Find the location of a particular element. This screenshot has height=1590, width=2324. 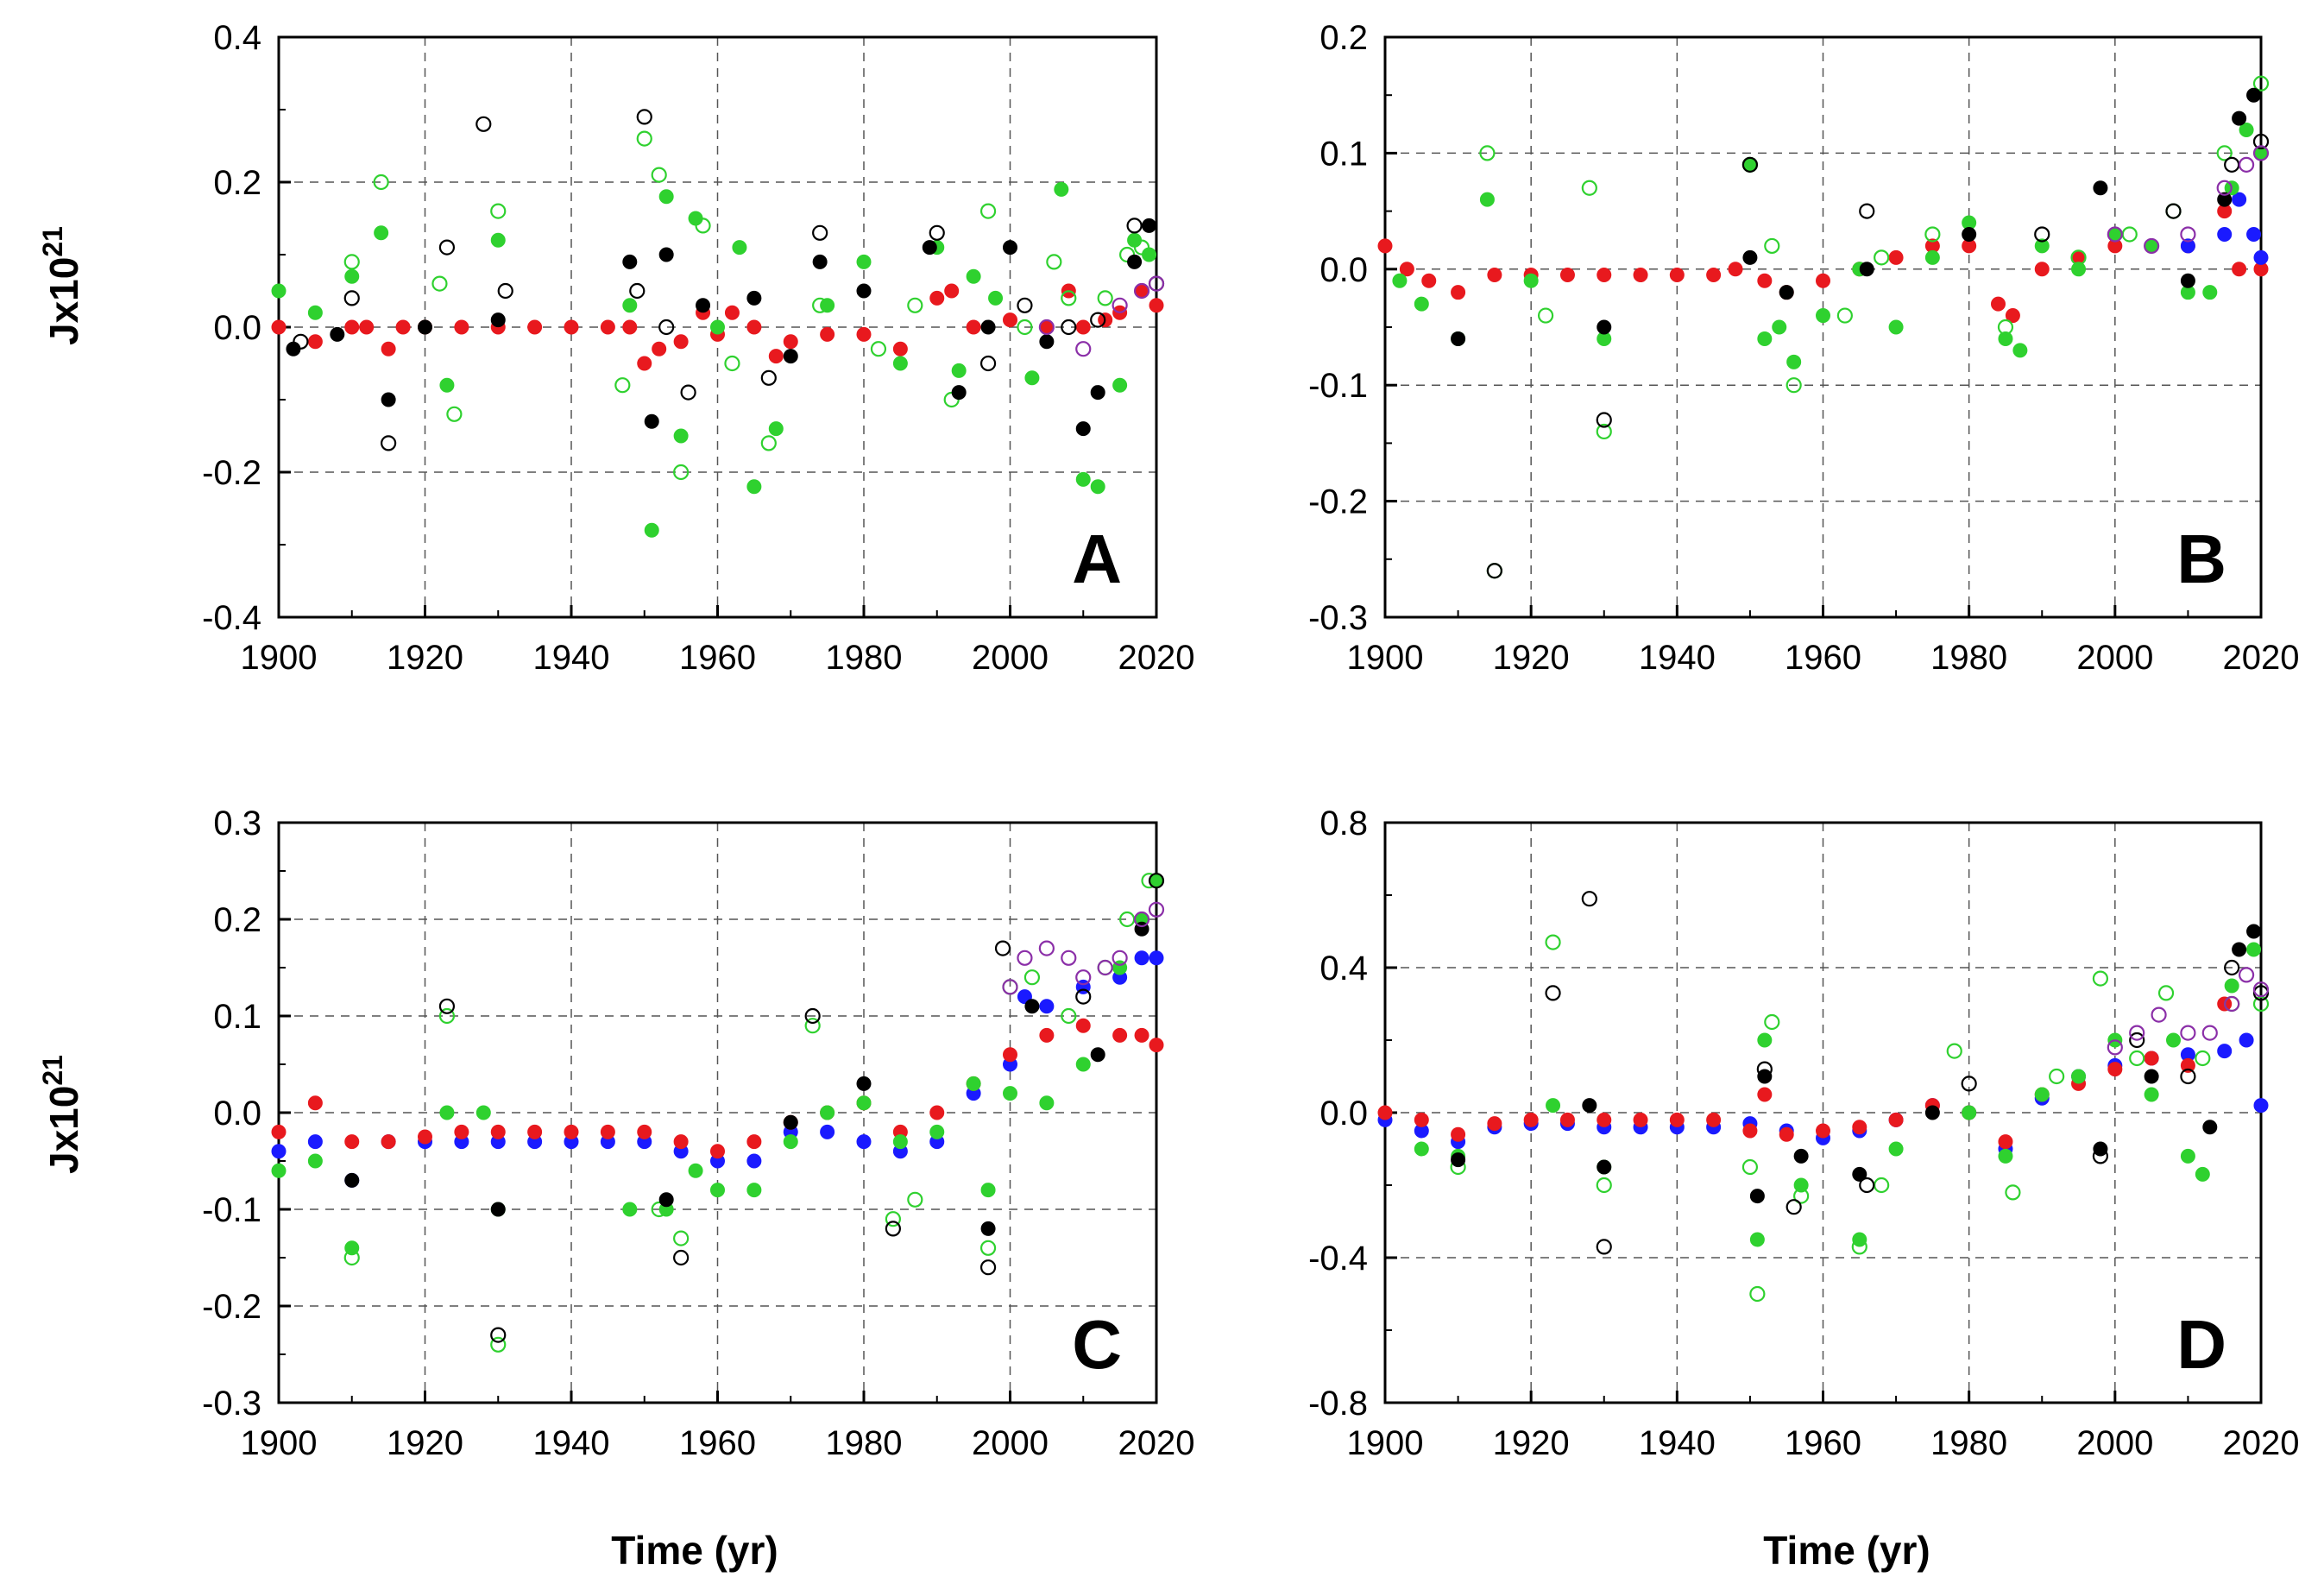

y-tick-label: 0.0 is located at coordinates (237, 1114).